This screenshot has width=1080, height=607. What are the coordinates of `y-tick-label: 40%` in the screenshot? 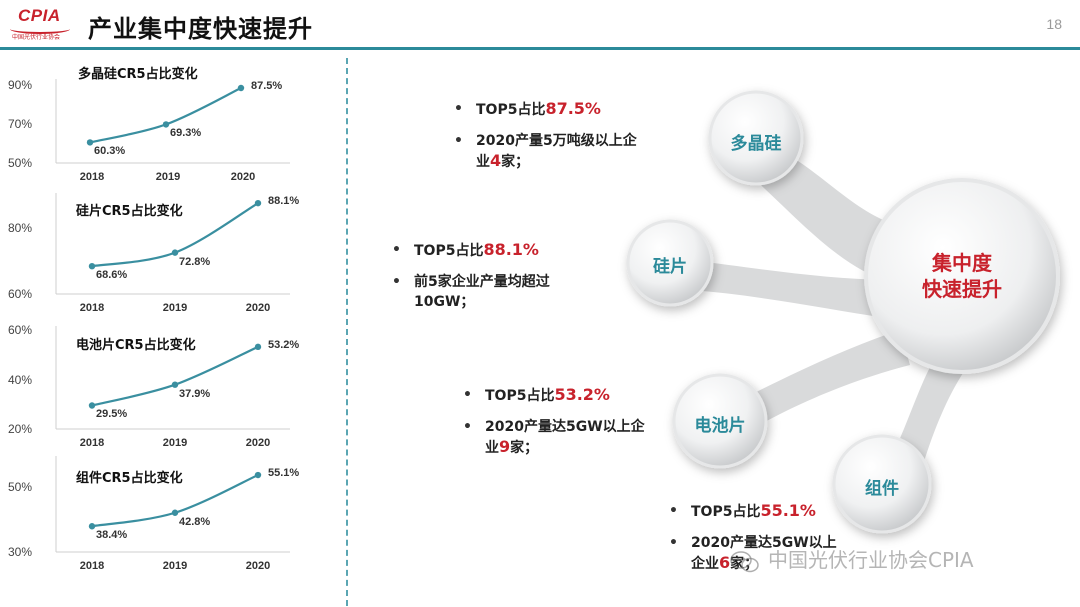 It's located at (20, 380).